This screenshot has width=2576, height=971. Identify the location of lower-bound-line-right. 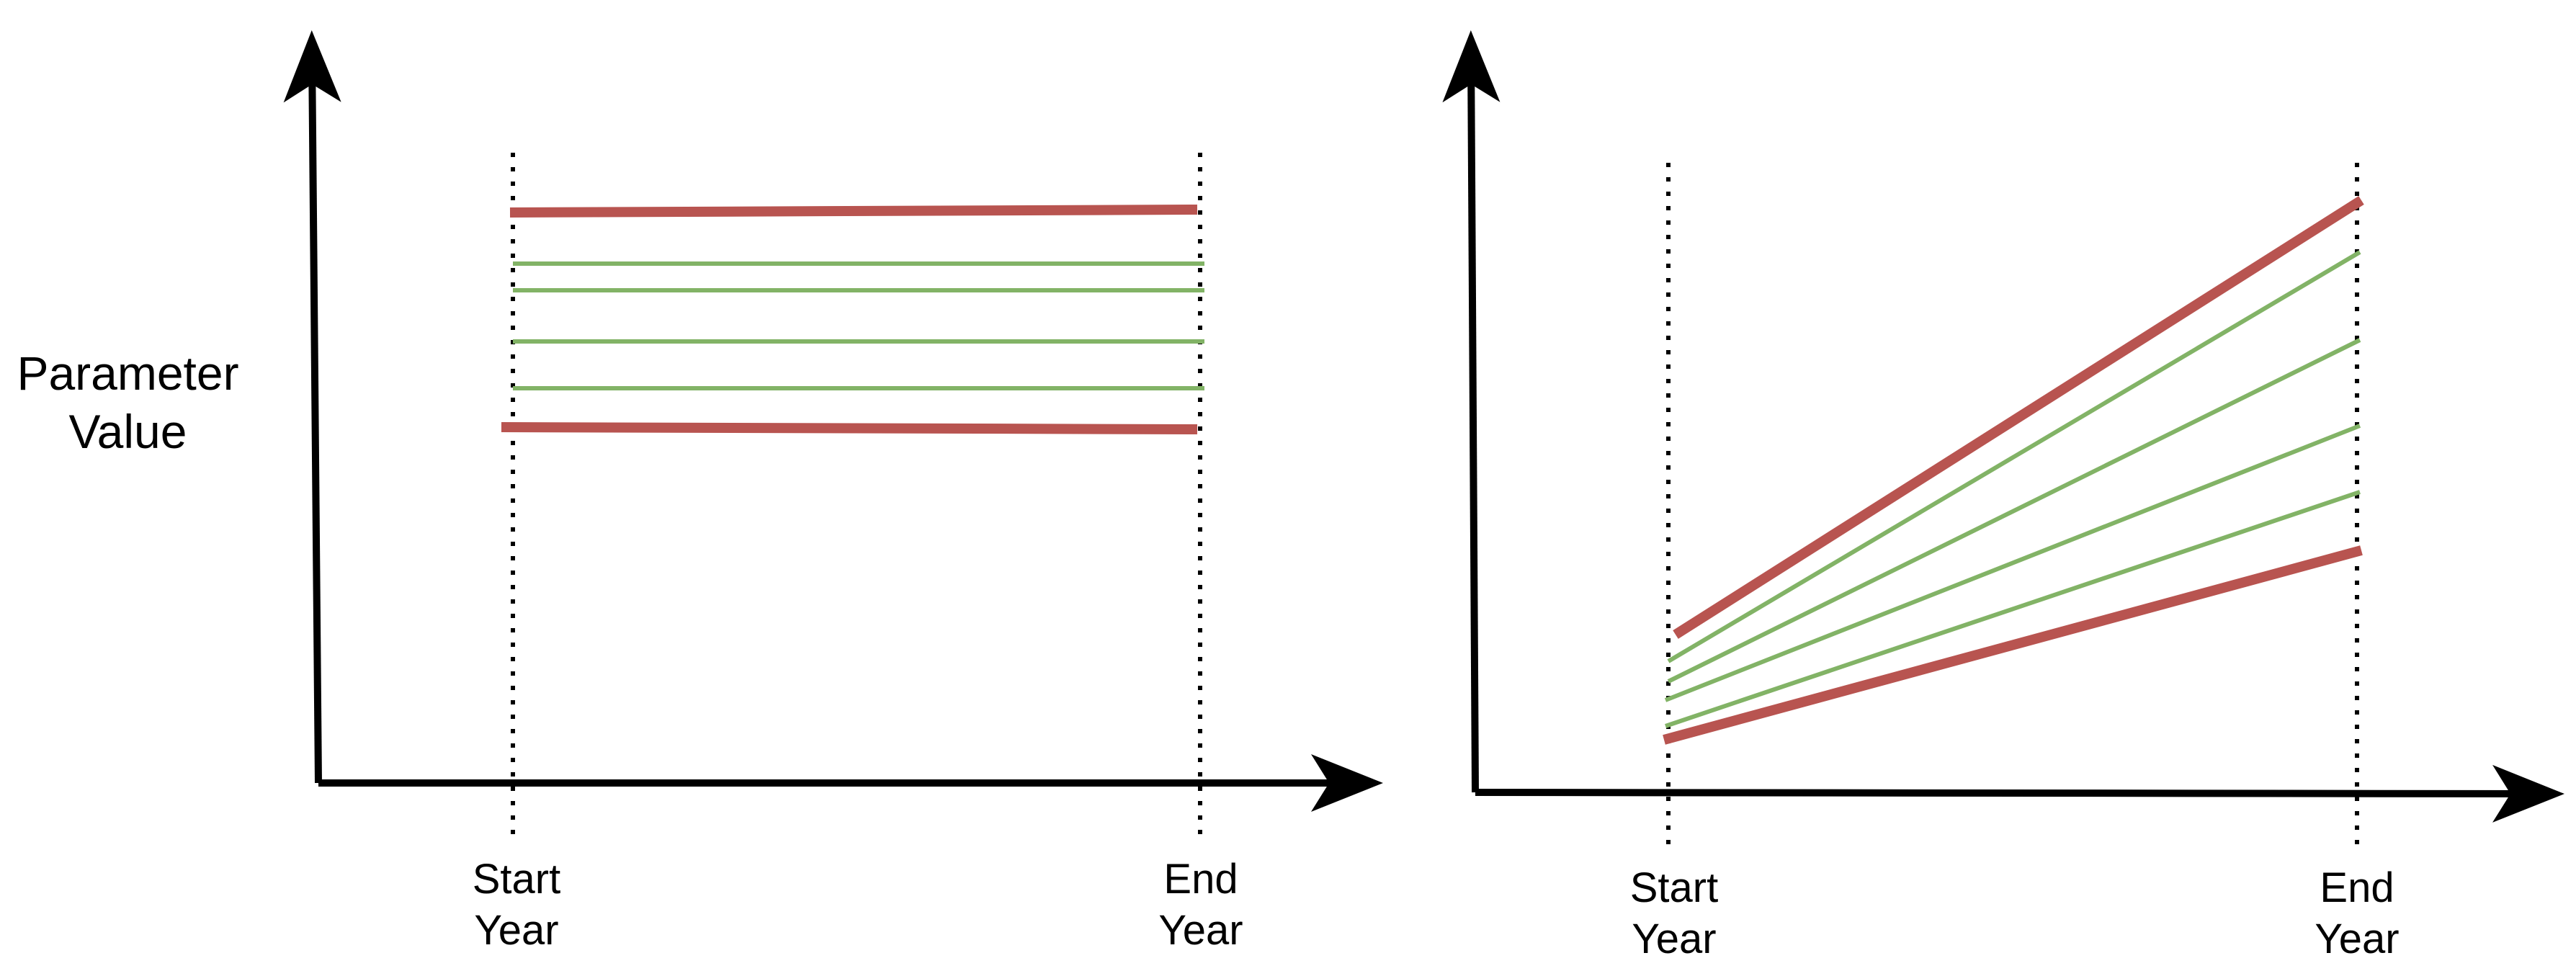
(2013, 645).